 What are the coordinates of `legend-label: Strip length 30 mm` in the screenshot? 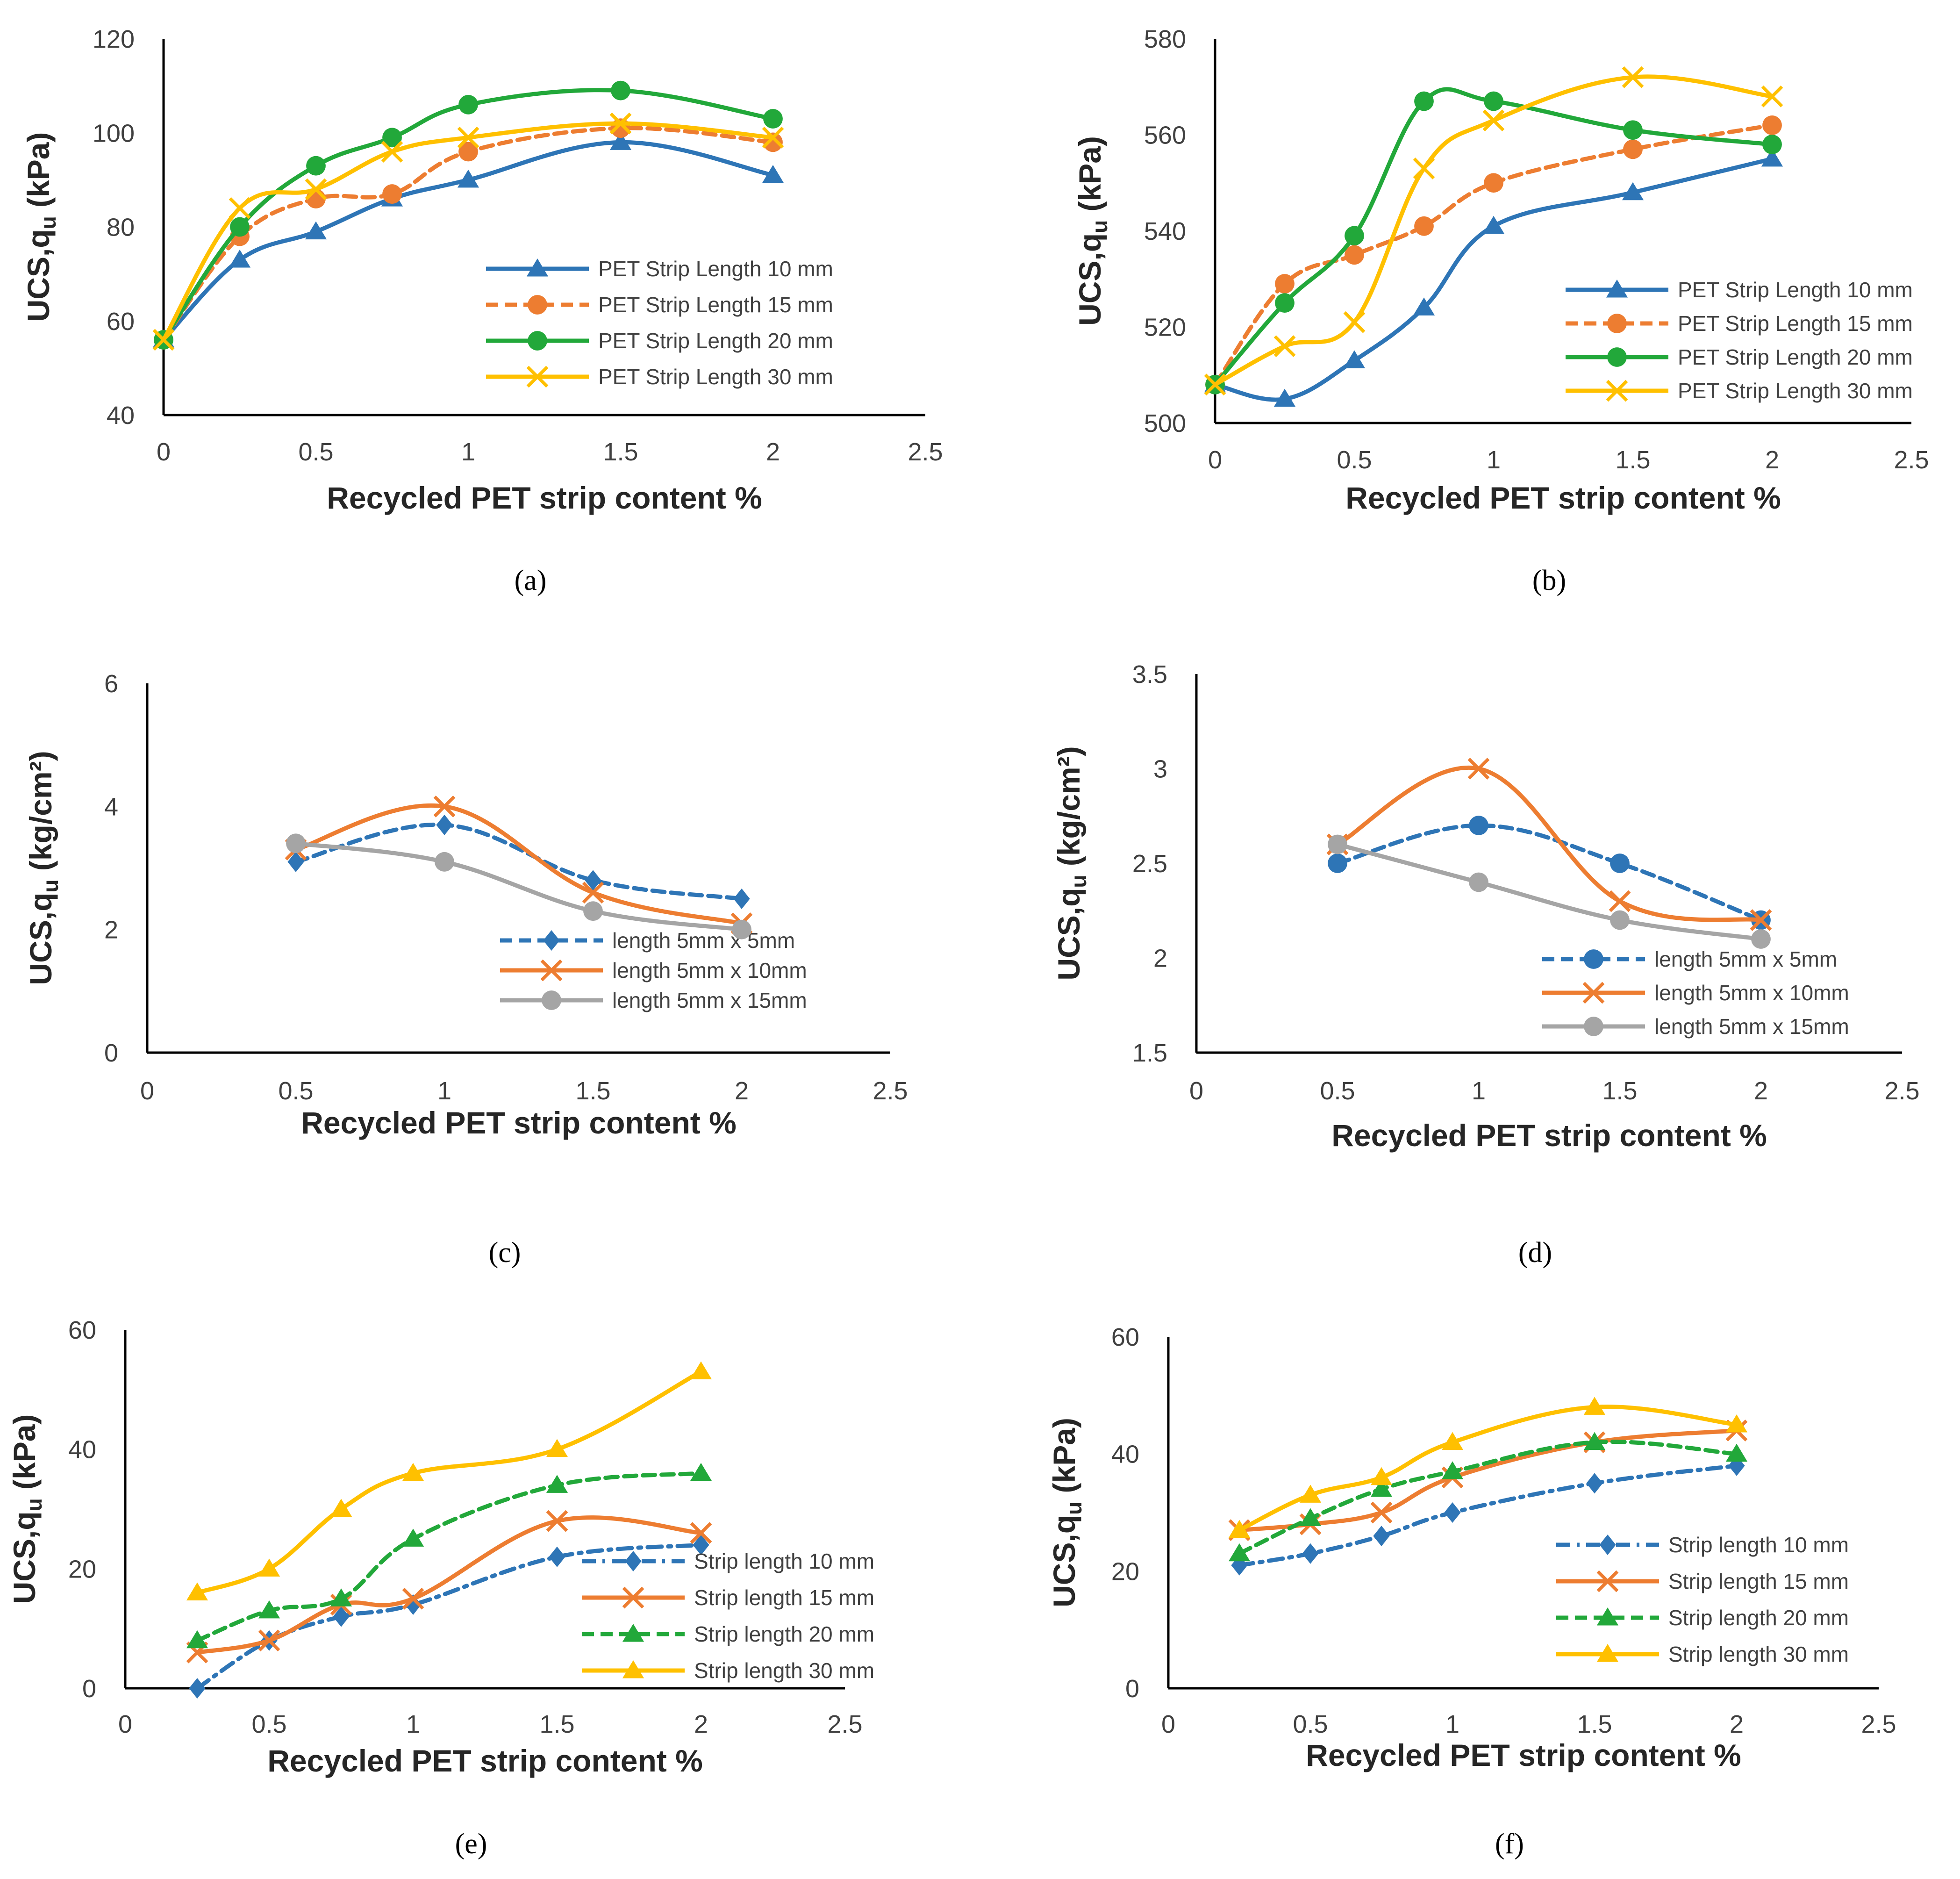 It's located at (1758, 1654).